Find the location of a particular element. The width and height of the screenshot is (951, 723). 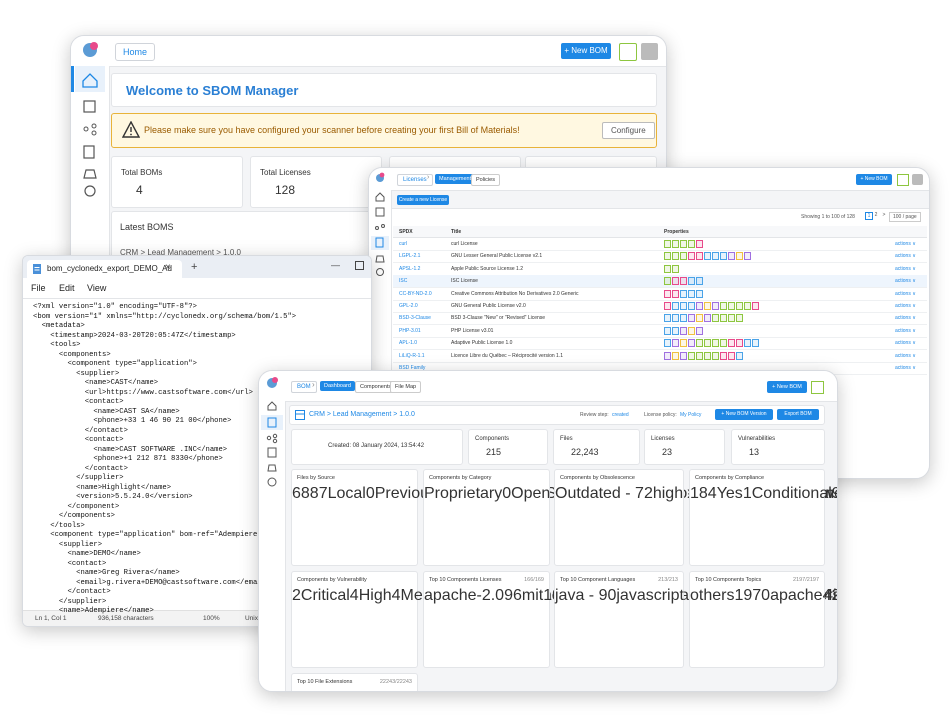

tab is located at coordinates (104, 269).